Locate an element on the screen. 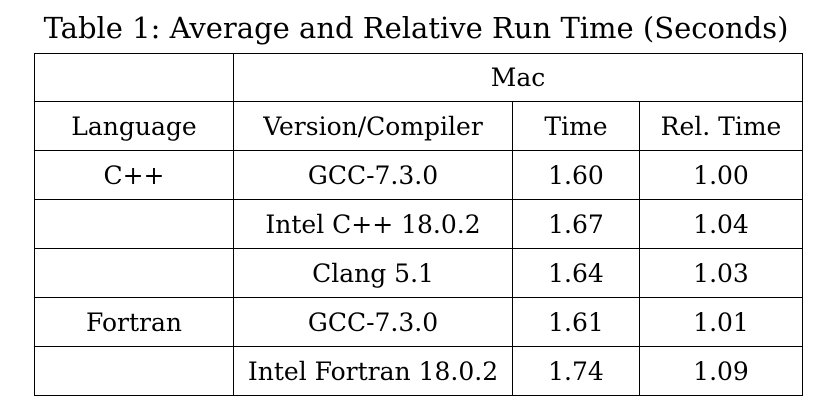  group-header-row: Mac is located at coordinates (419, 77).